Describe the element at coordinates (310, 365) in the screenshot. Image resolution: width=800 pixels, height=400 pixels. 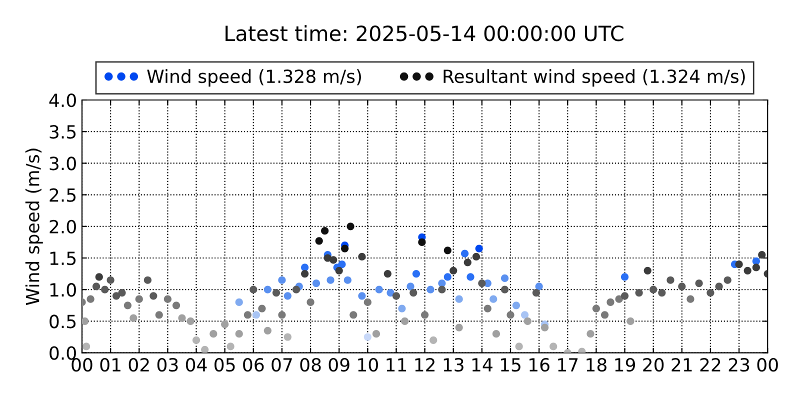
I see `x-tick-label: 08` at that location.